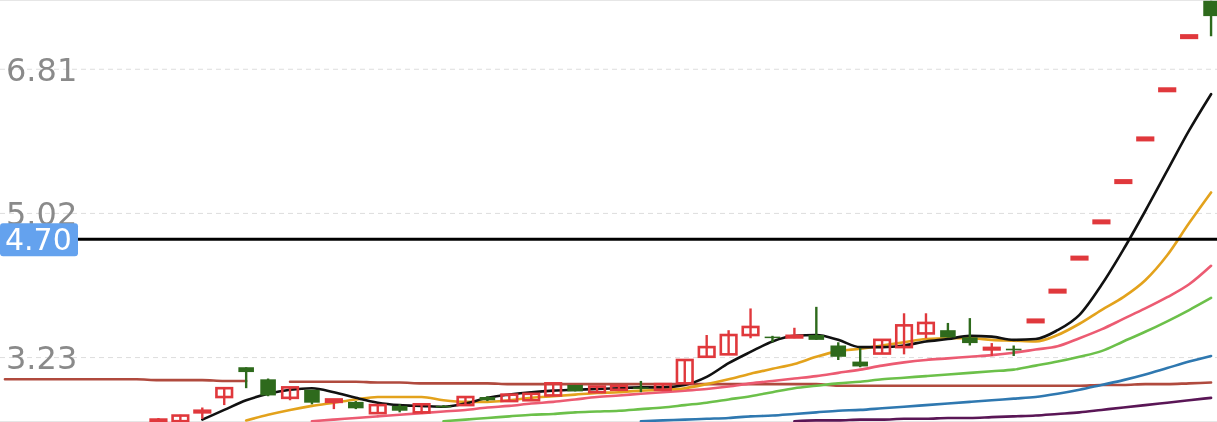 This screenshot has width=1217, height=422. I want to click on y-tick-label: 6.81, so click(42, 69).